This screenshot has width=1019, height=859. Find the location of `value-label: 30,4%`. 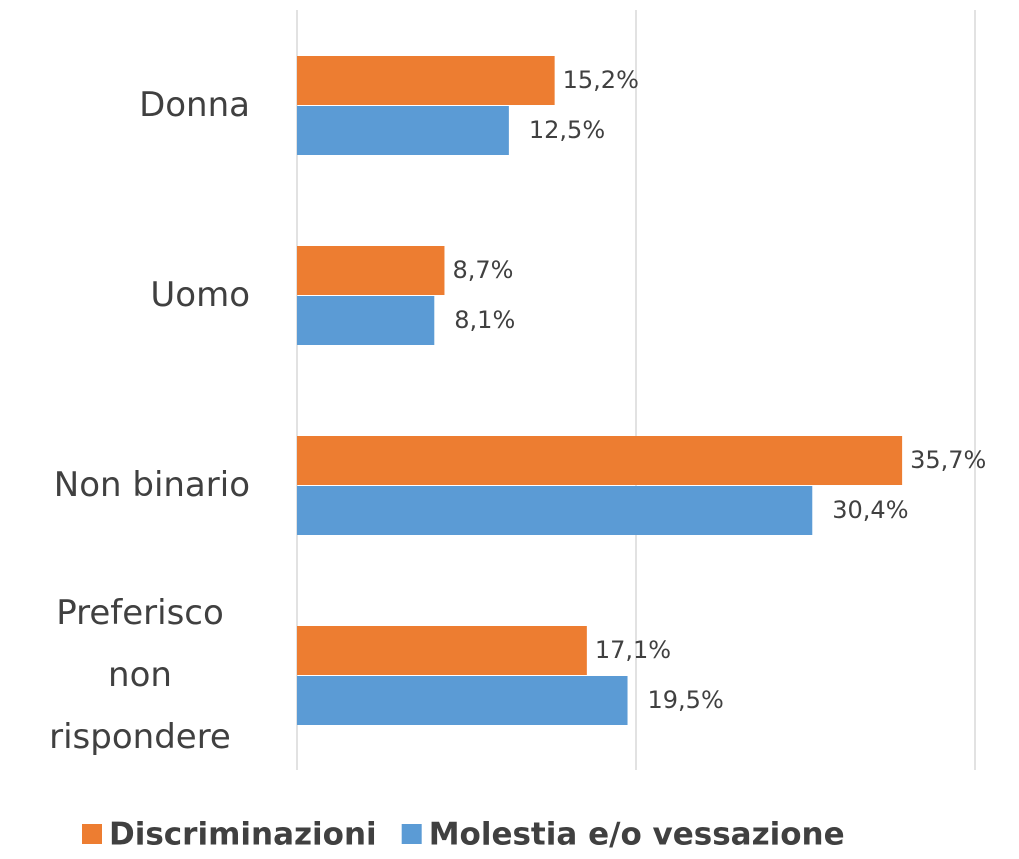

value-label: 30,4% is located at coordinates (870, 510).